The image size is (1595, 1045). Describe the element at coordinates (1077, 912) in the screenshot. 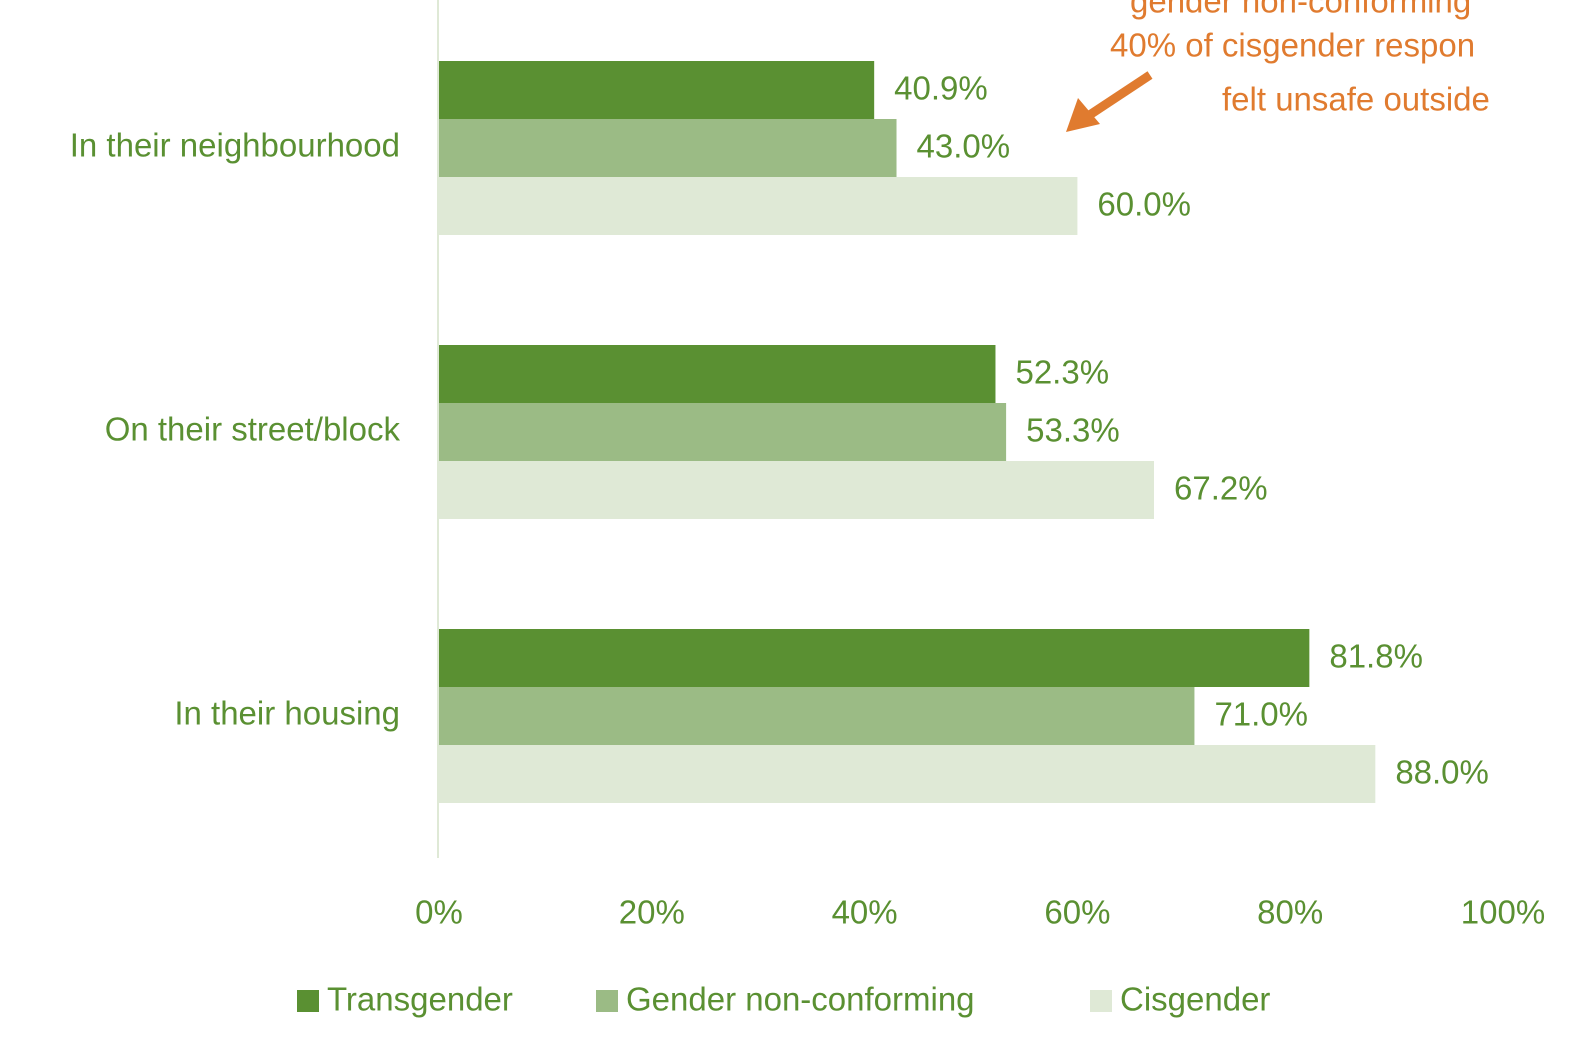

I see `x-tick-label: 60%` at that location.